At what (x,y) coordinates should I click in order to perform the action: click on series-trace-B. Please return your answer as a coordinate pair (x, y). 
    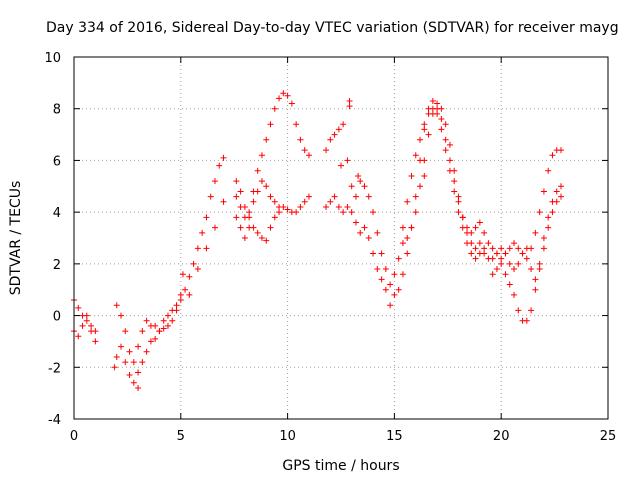
    Looking at the image, I should click on (191, 272).